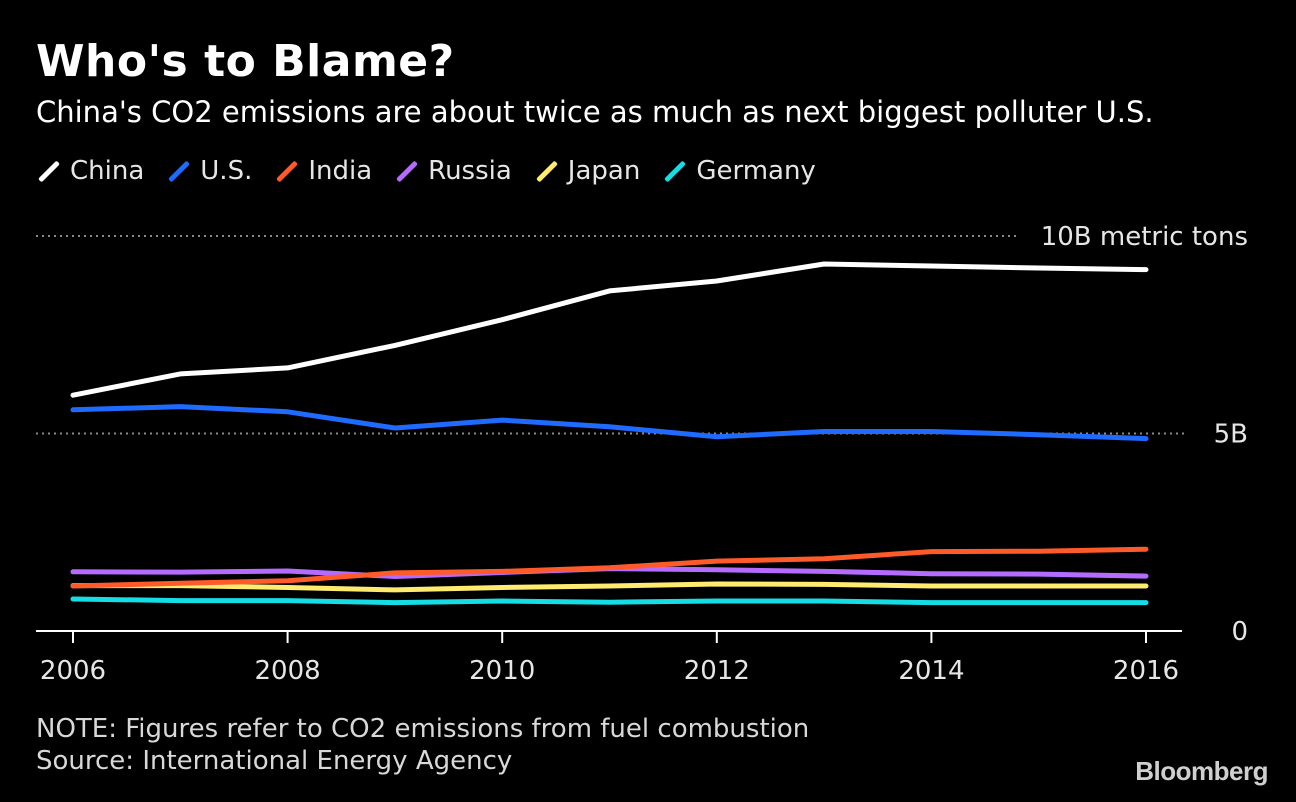 The height and width of the screenshot is (802, 1296). I want to click on chart-legend: China U.S. India Russia Japan Germany, so click(437, 171).